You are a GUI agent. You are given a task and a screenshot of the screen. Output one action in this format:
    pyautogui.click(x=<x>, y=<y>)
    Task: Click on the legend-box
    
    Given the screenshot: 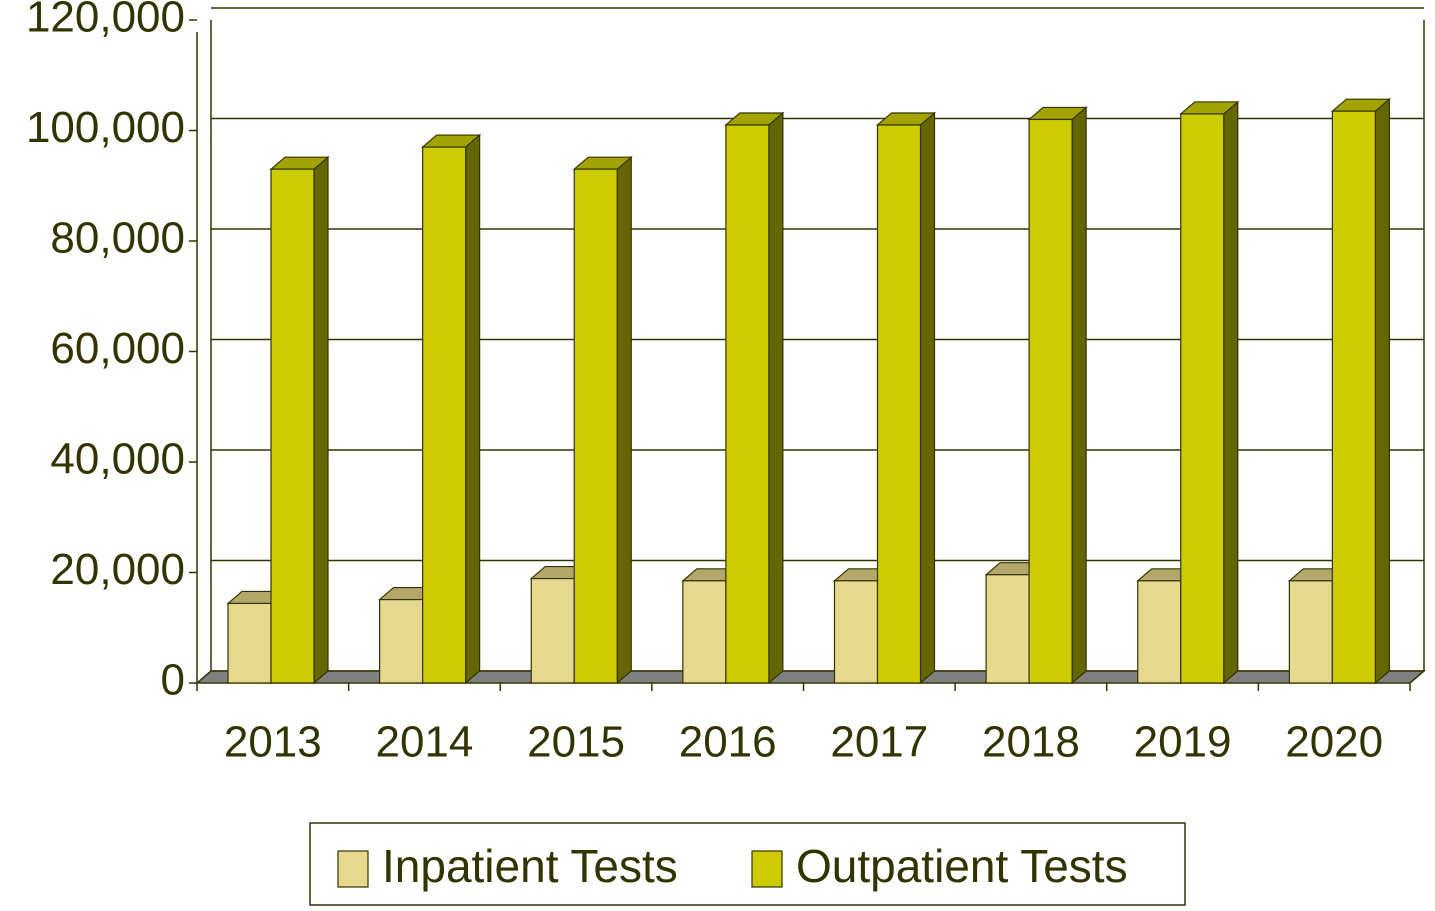 What is the action you would take?
    pyautogui.click(x=747, y=864)
    